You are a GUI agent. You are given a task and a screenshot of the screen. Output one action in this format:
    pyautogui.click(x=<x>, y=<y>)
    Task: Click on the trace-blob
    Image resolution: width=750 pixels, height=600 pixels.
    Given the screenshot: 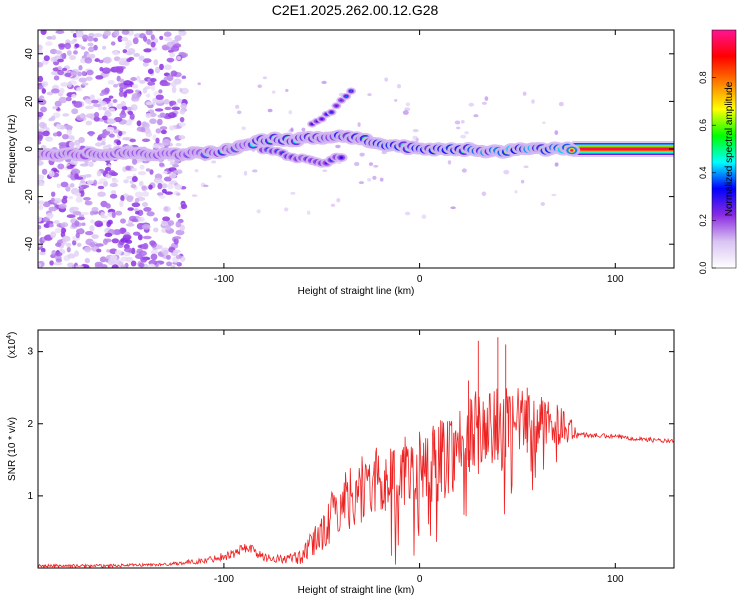 What is the action you would take?
    pyautogui.click(x=351, y=91)
    